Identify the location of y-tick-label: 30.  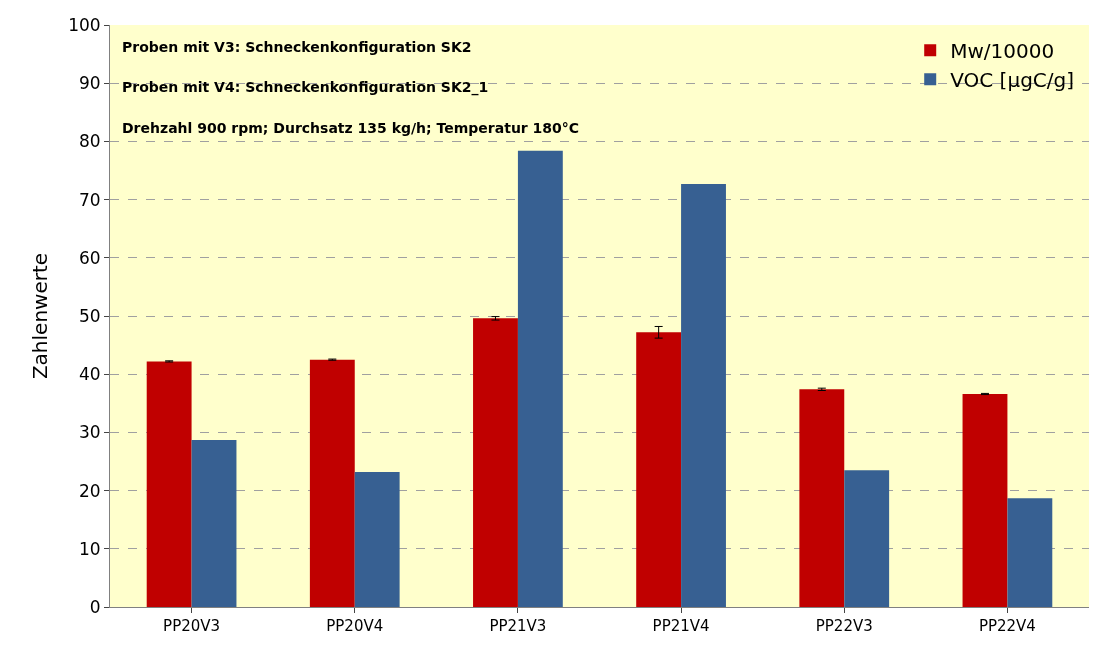
(89, 432).